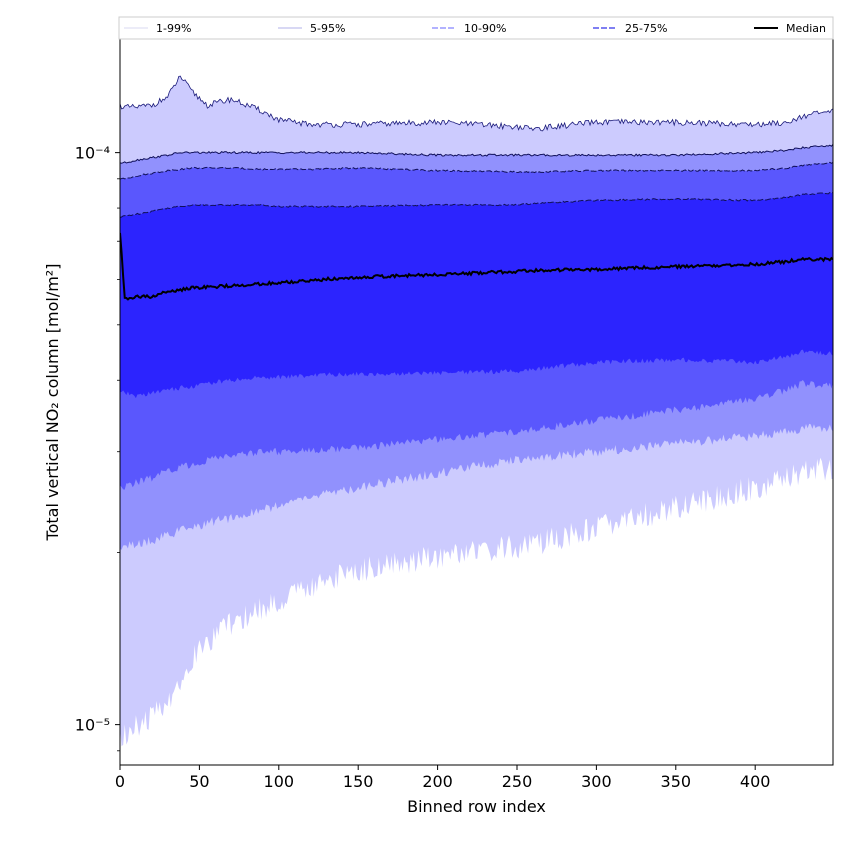  Describe the element at coordinates (92, 725) in the screenshot. I see `y-tick-label: 10⁻⁵` at that location.